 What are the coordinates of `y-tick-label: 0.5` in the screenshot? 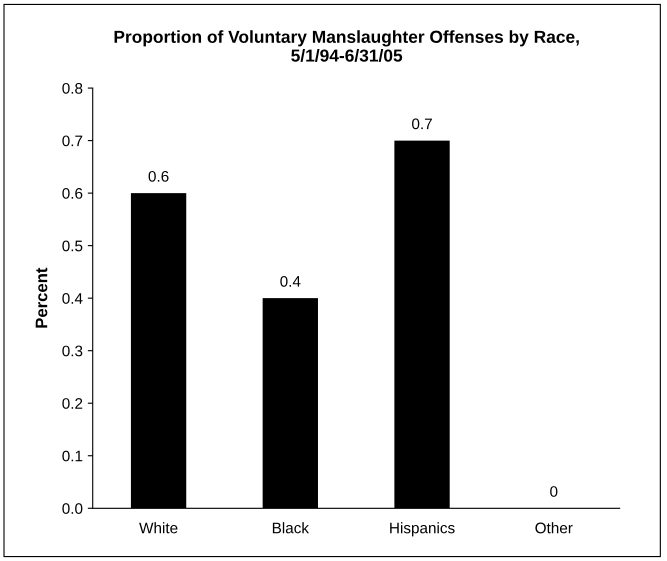 It's located at (72, 246).